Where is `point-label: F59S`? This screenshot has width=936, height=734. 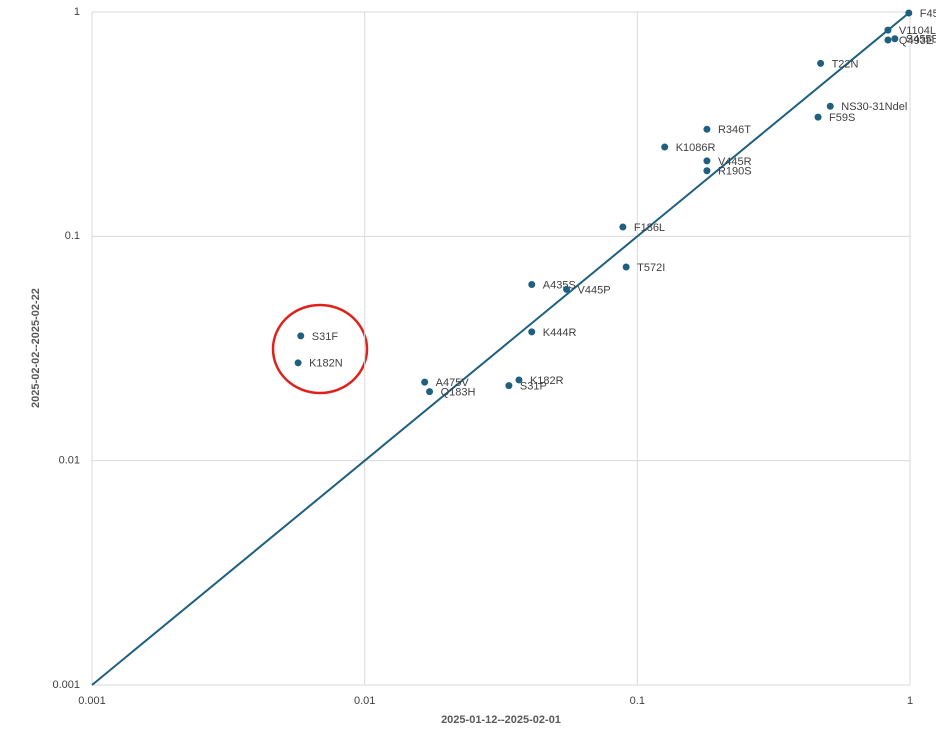
point-label: F59S is located at coordinates (842, 118).